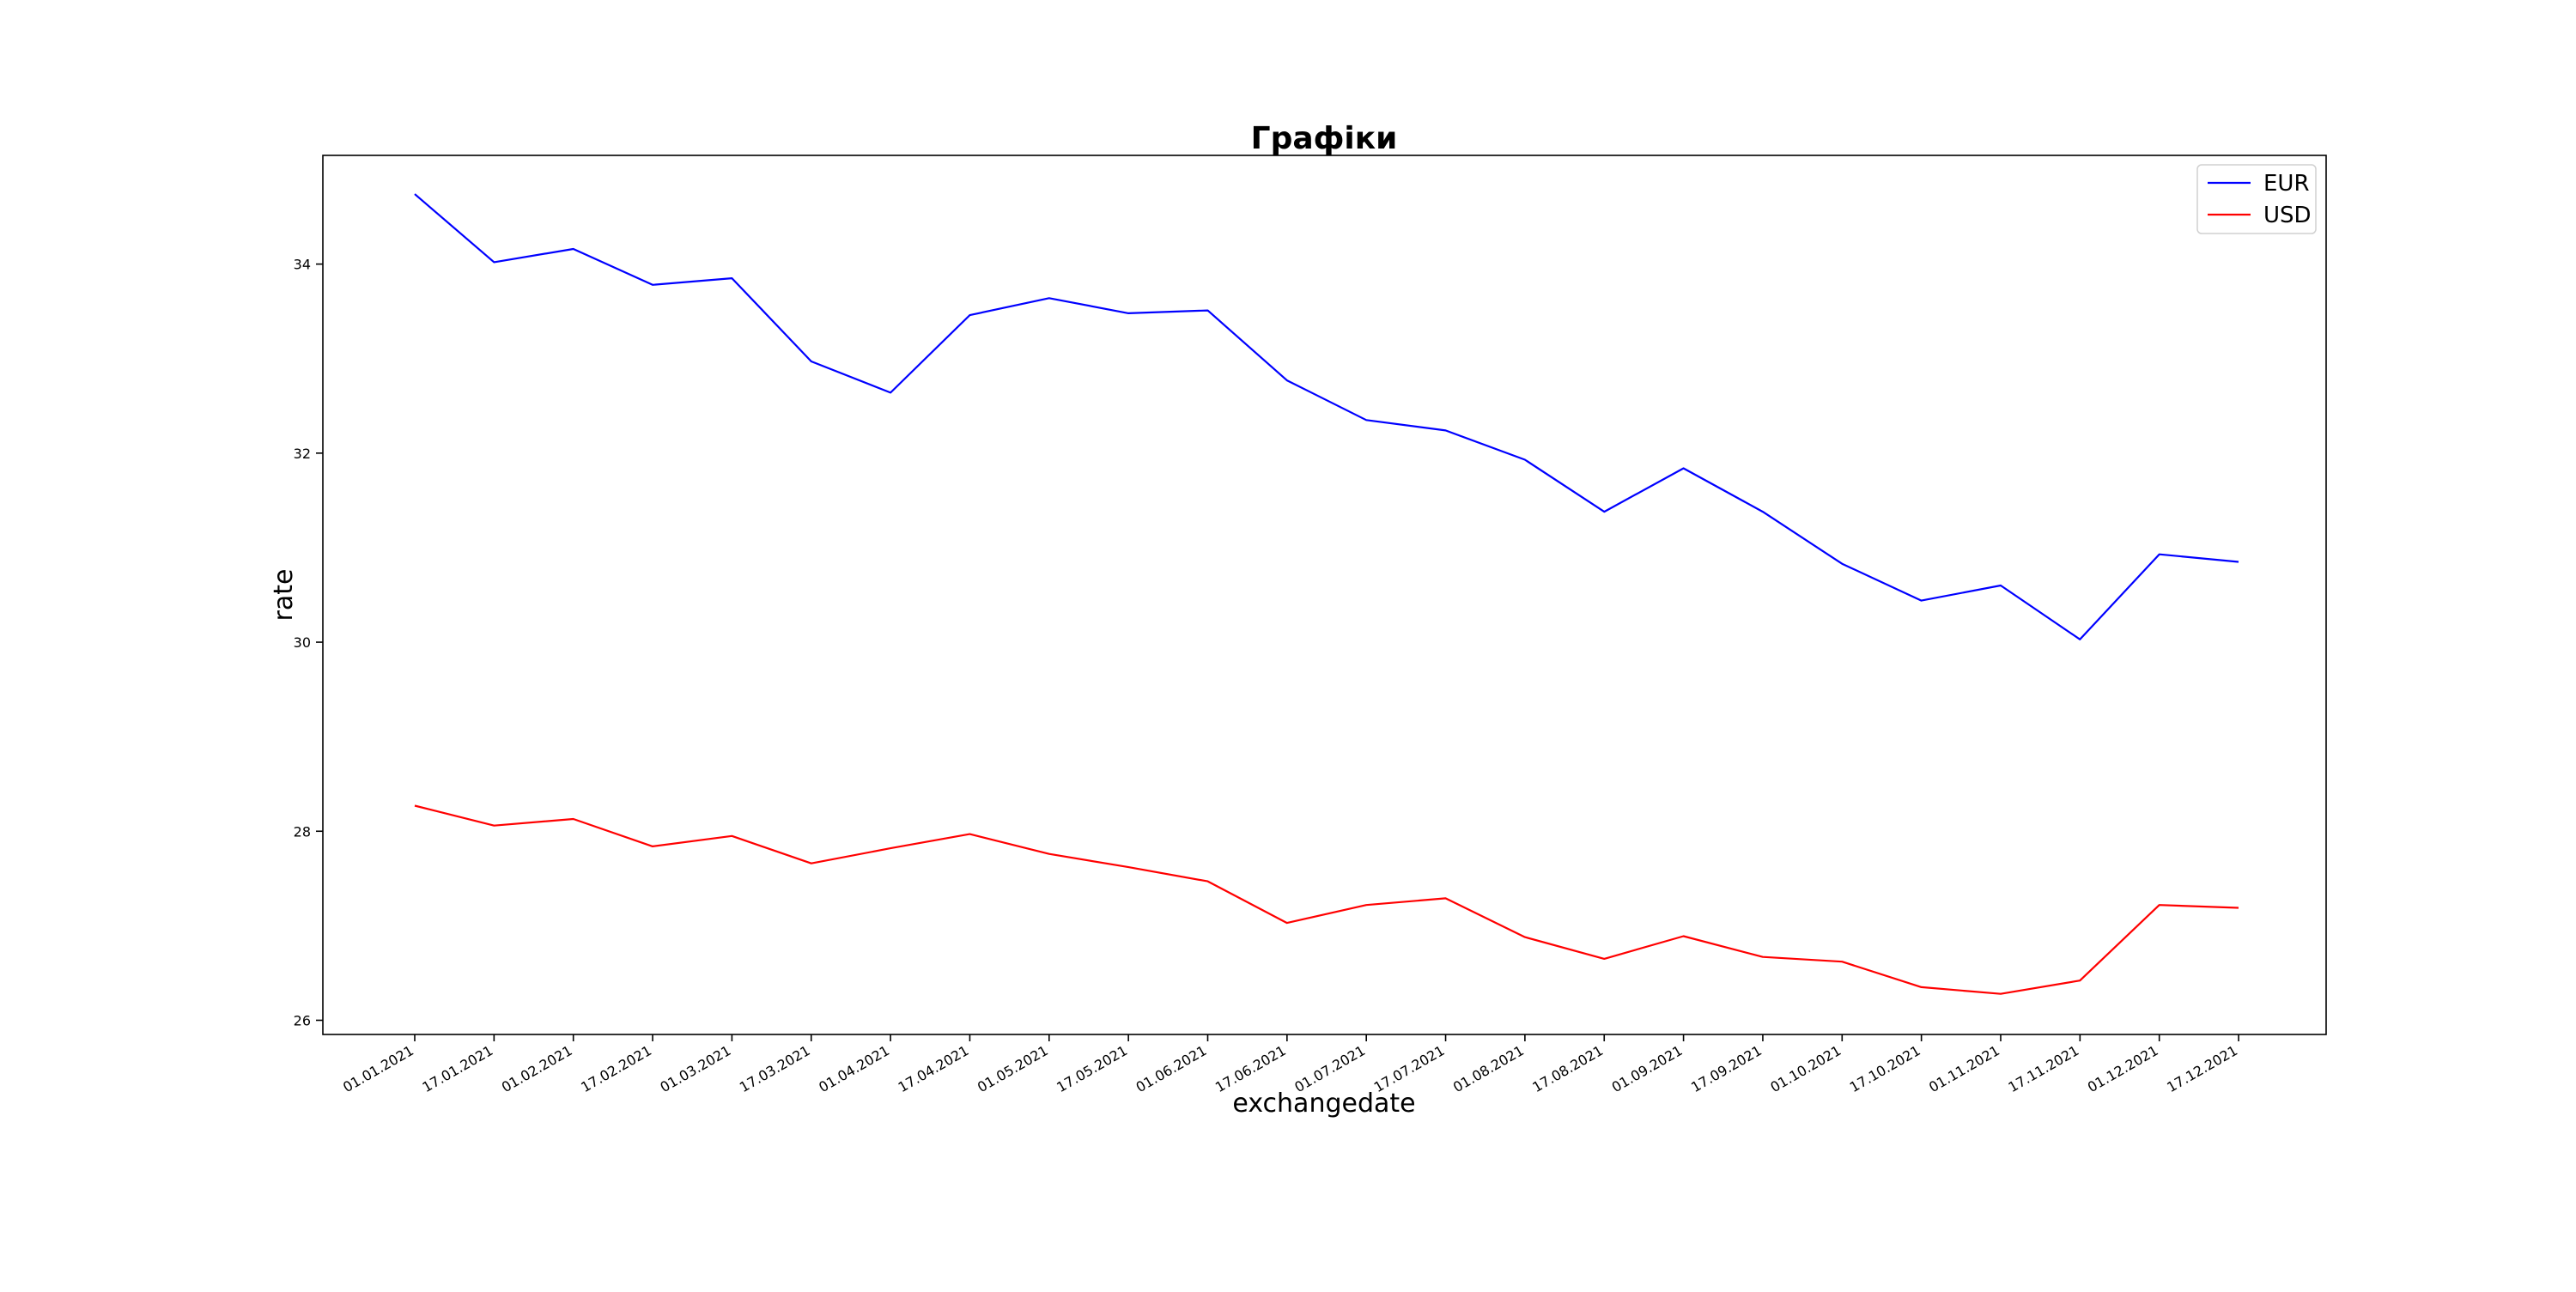 This screenshot has width=2576, height=1292. What do you see at coordinates (302, 265) in the screenshot?
I see `y-tick-label: 34` at bounding box center [302, 265].